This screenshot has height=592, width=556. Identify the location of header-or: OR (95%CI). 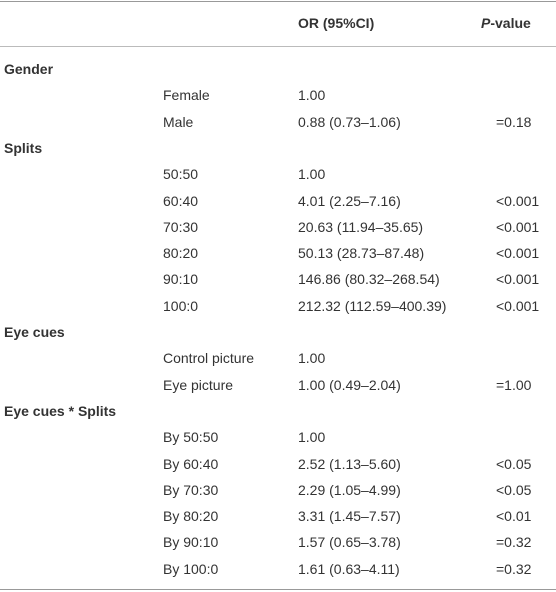
(336, 23).